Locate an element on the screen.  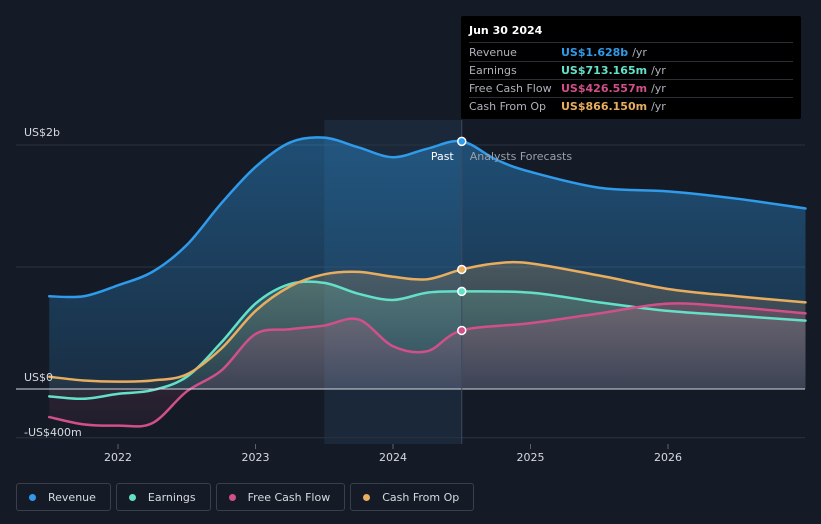
tooltip-value: US$426.557m is located at coordinates (604, 88).